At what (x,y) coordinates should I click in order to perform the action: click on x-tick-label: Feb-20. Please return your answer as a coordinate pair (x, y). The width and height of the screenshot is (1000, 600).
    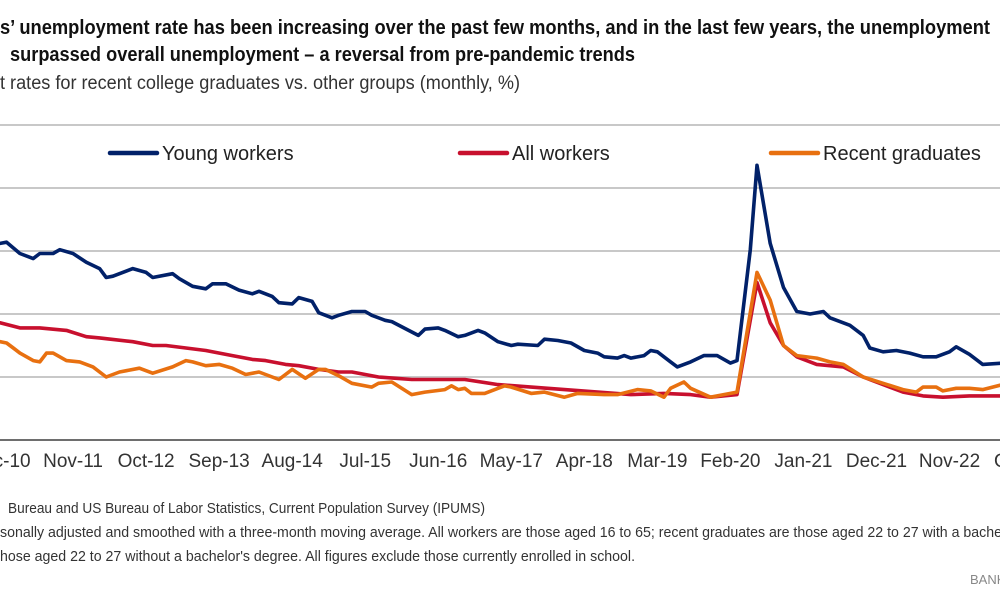
    Looking at the image, I should click on (730, 461).